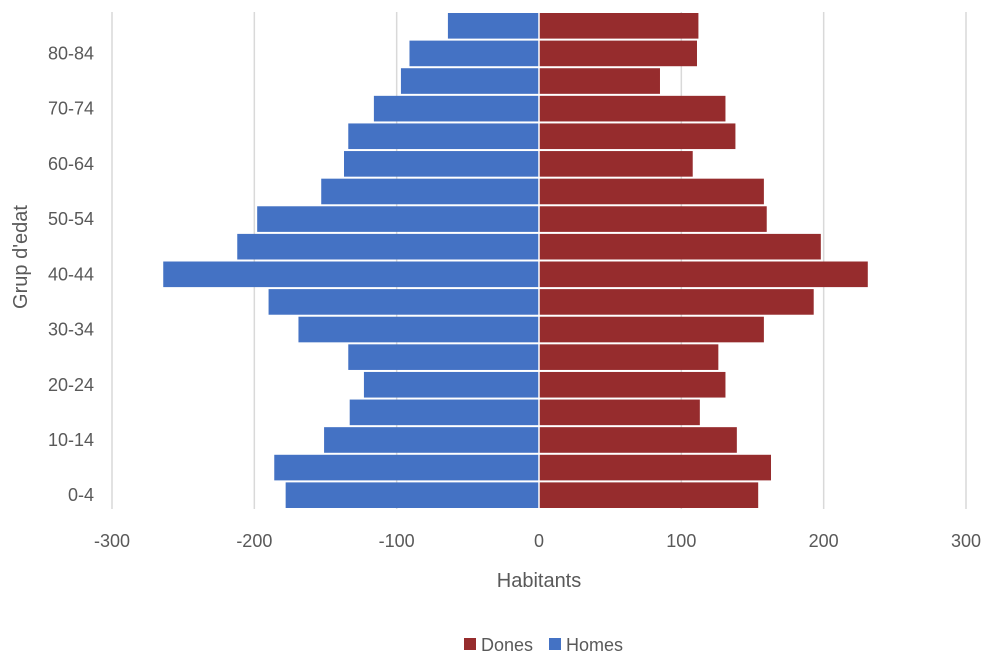 The height and width of the screenshot is (655, 984). I want to click on y-tick-label: 40-44, so click(71, 274).